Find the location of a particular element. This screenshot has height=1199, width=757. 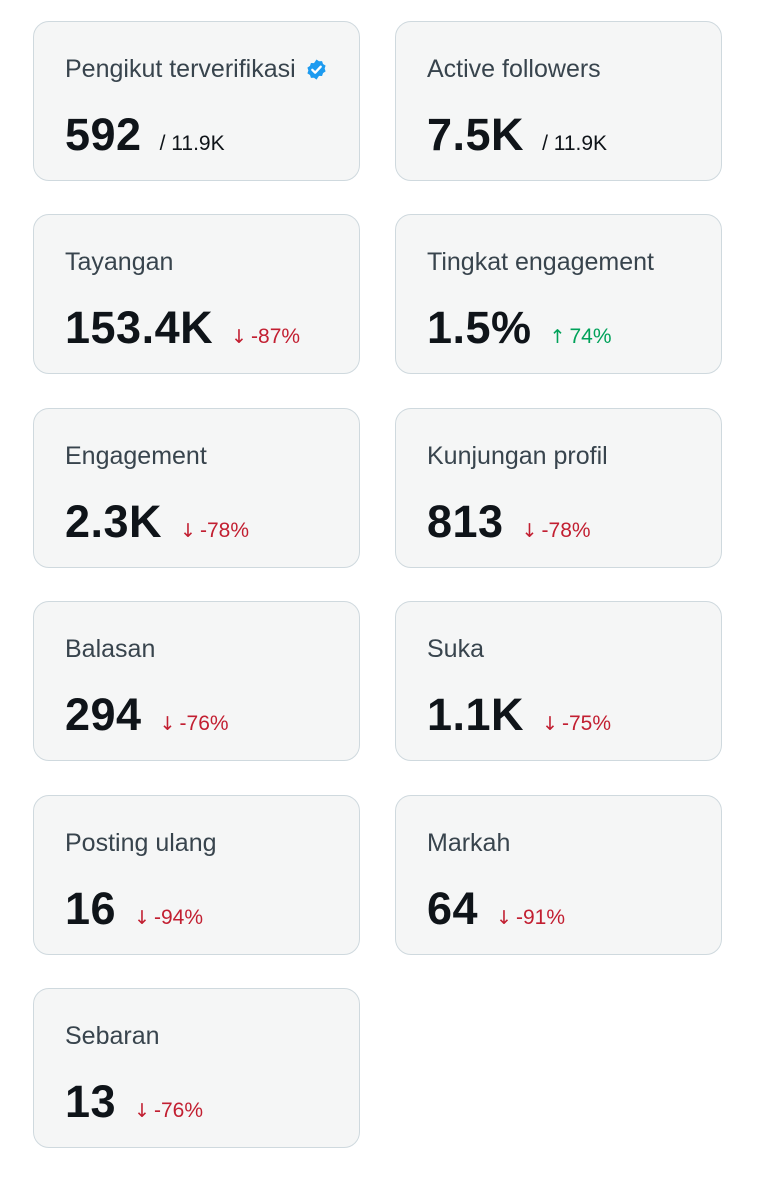

metric-label: Posting ulang is located at coordinates (141, 843).